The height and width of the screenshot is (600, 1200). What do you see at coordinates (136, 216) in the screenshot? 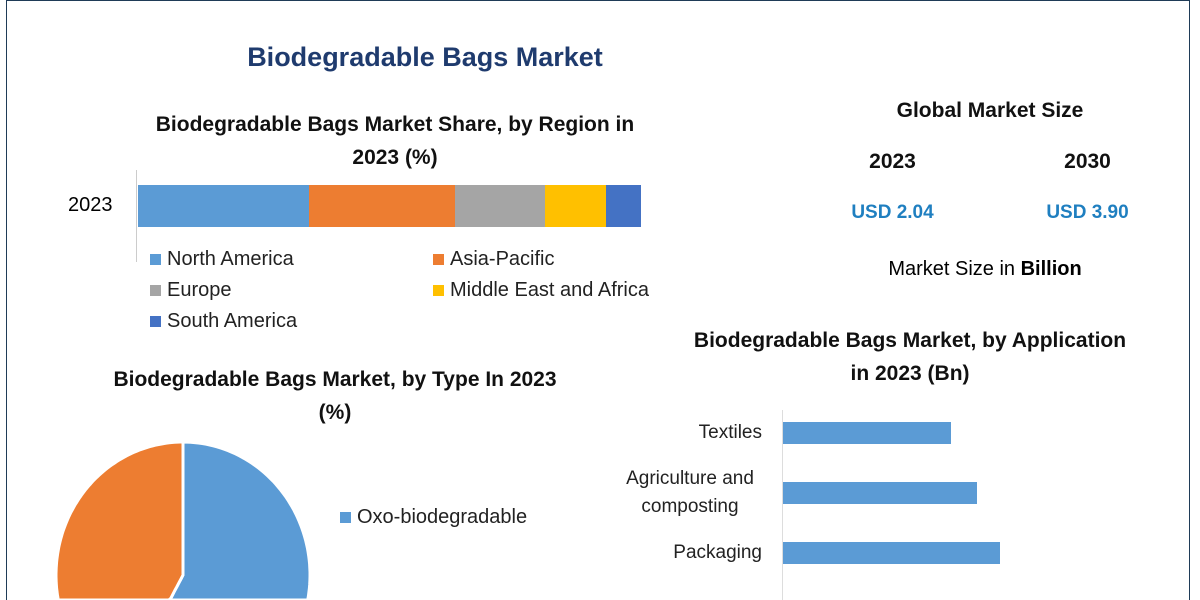
I see `region-axis` at bounding box center [136, 216].